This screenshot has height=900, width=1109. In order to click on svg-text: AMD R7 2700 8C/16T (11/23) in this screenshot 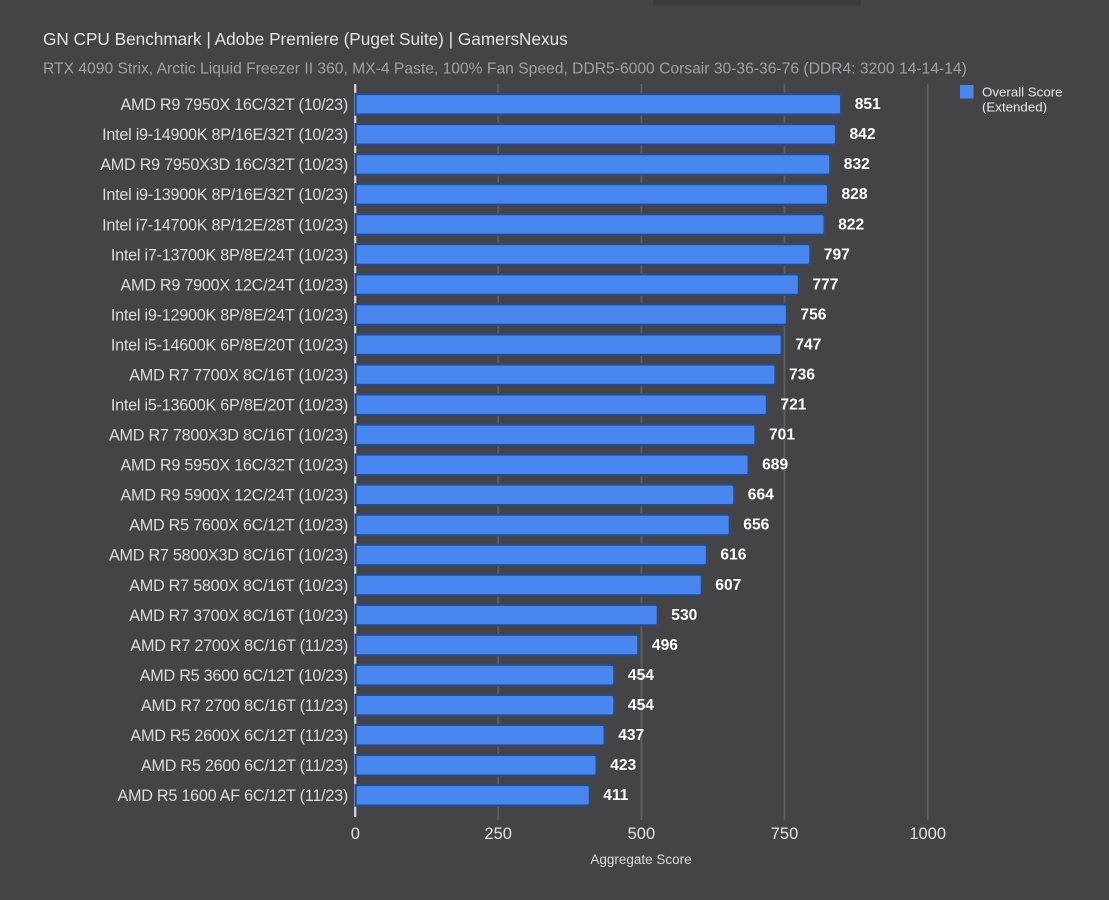, I will do `click(244, 706)`.